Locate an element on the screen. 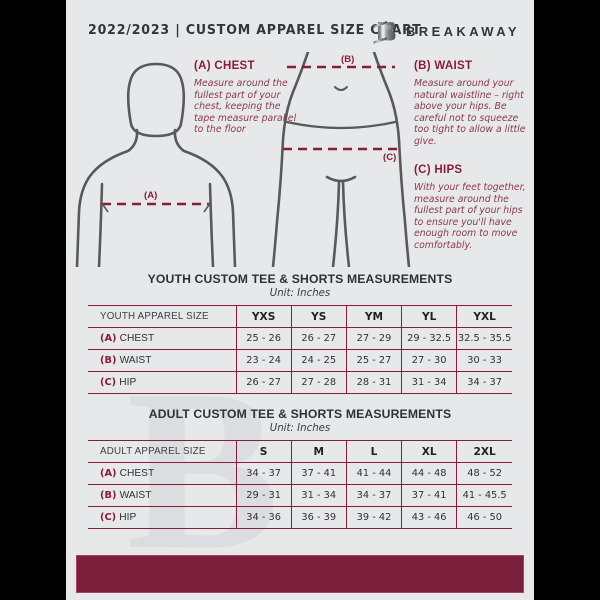 The width and height of the screenshot is (600, 600). hip-measure-label: (C) is located at coordinates (390, 157).